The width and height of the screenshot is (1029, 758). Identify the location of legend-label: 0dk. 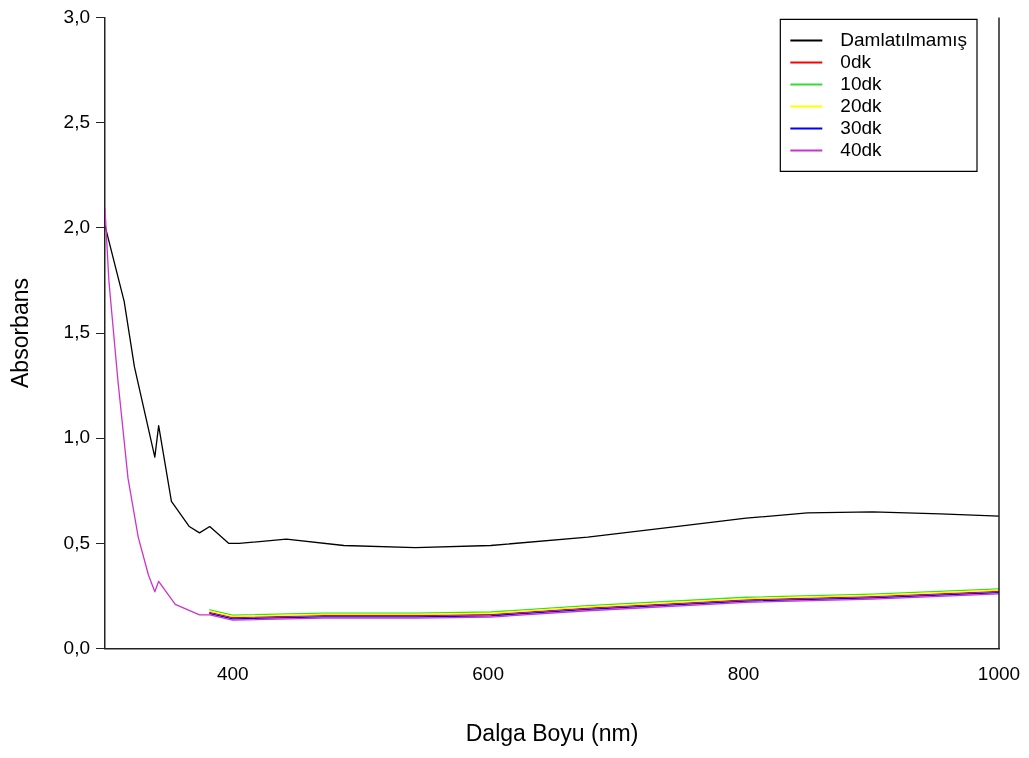
(856, 61).